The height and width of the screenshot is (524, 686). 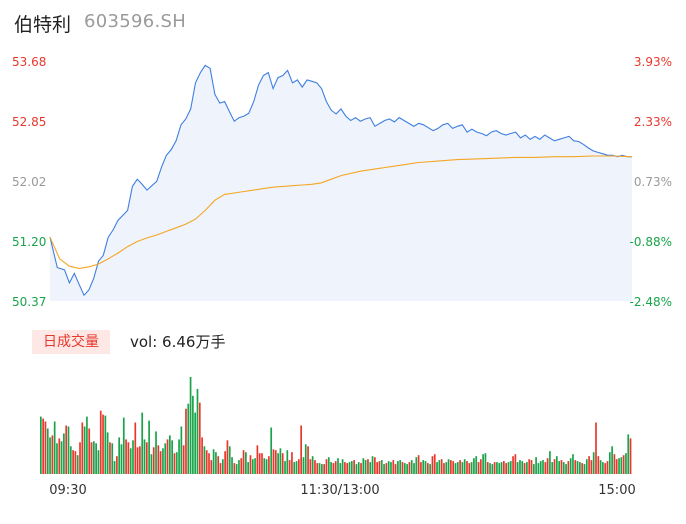 I want to click on percent-tick-label: 2.33%, so click(x=653, y=122).